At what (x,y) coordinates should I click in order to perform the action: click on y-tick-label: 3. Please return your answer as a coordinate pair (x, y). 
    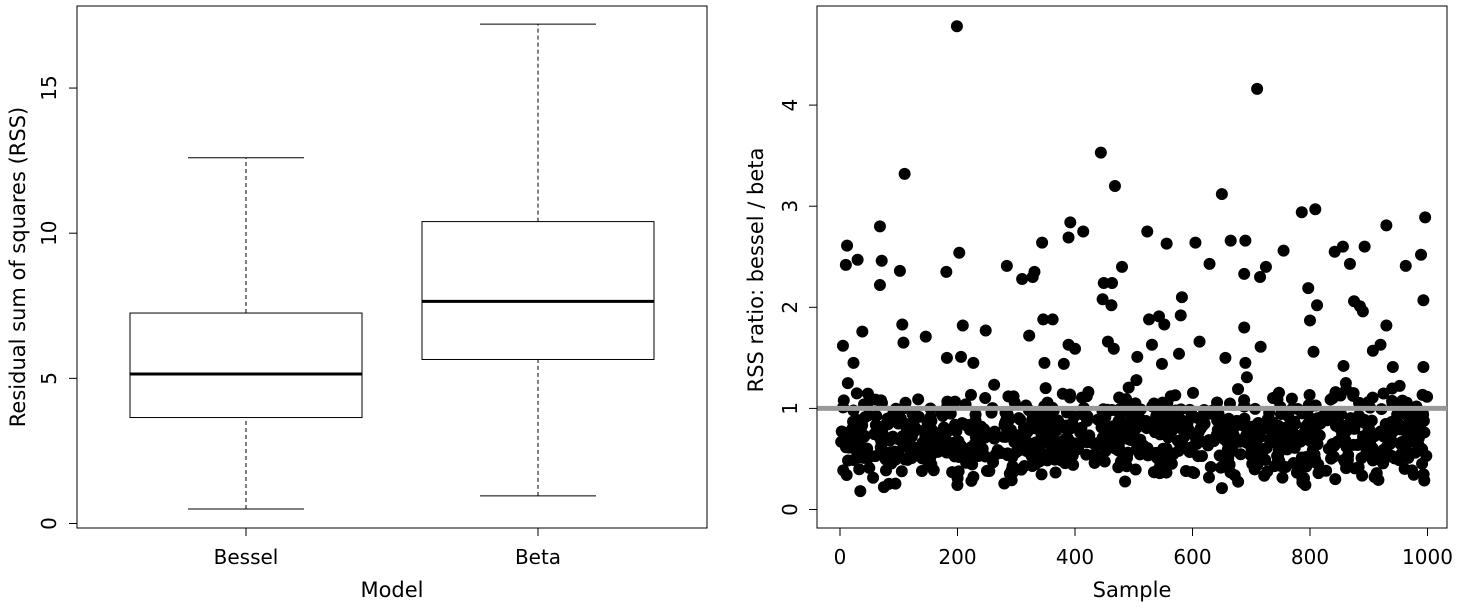
    Looking at the image, I should click on (790, 206).